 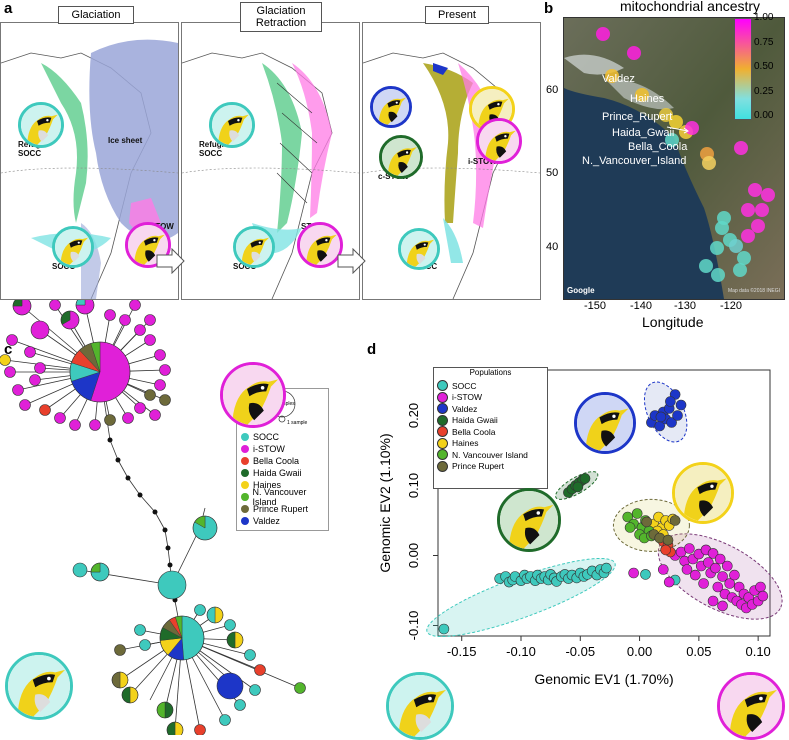 I want to click on bird-socc-d, so click(x=420, y=706).